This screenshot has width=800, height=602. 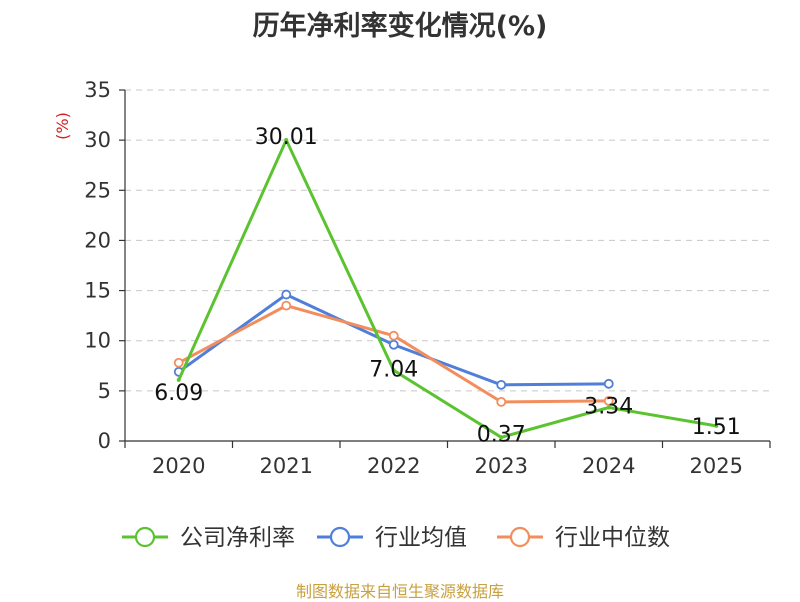 I want to click on legend: 公司净利率 行业均值 行业中位数, so click(x=396, y=538).